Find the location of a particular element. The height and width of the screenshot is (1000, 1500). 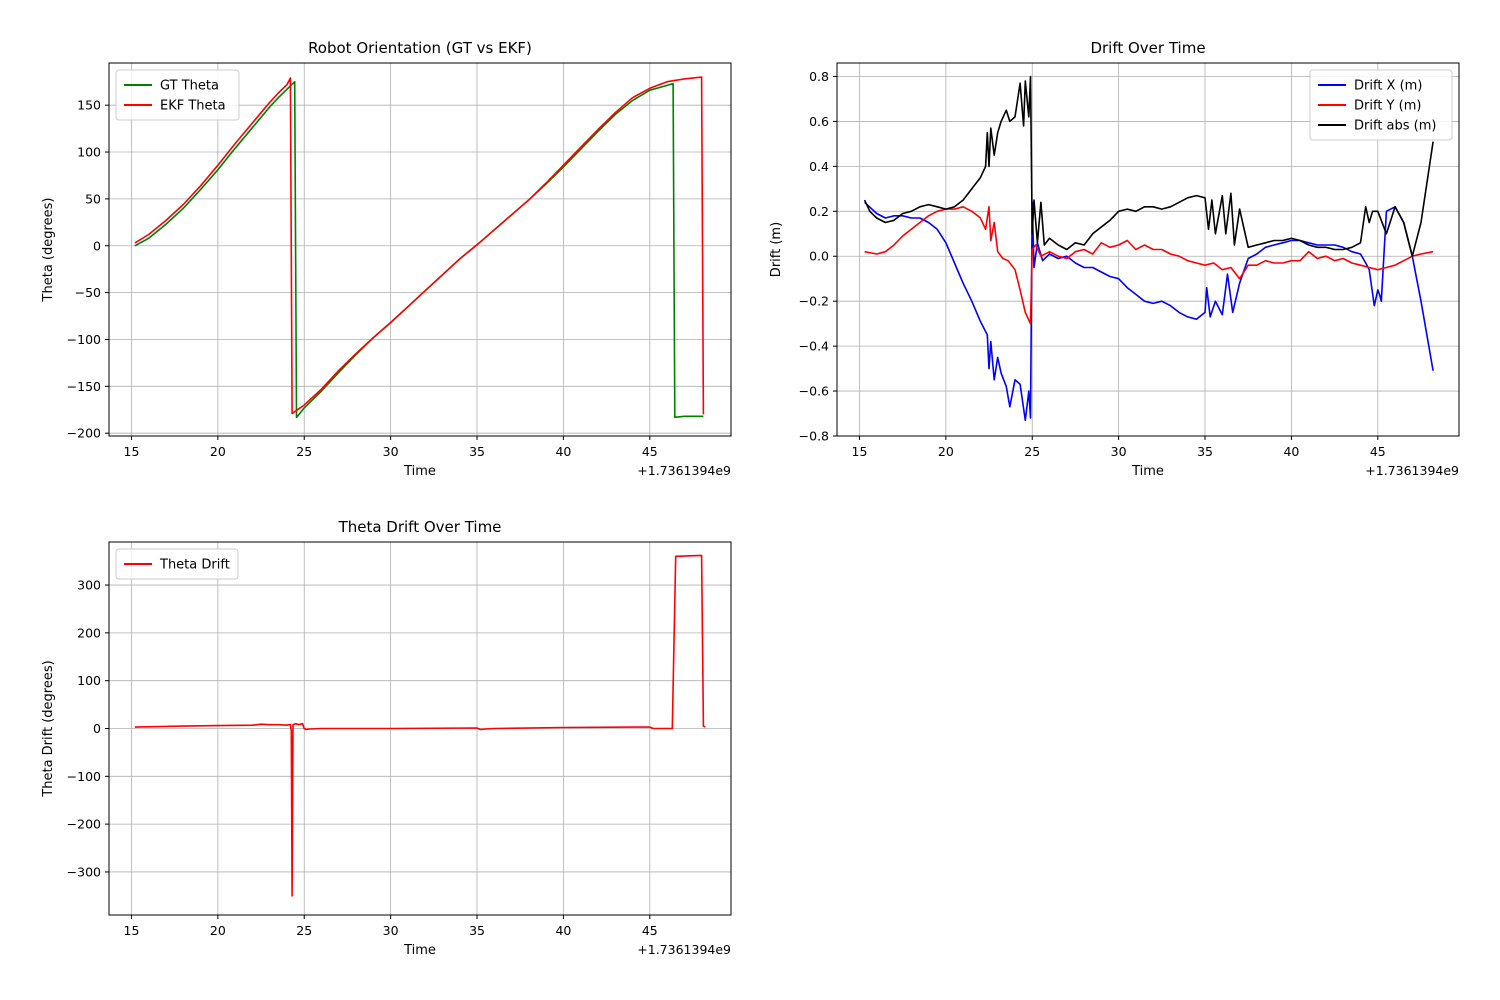

legend-label: Drift X (m) is located at coordinates (1388, 86).